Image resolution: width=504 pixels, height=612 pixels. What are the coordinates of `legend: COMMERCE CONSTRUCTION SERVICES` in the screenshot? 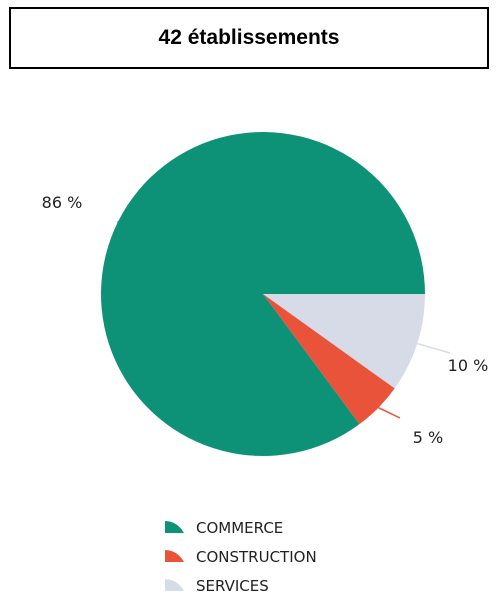 It's located at (241, 557).